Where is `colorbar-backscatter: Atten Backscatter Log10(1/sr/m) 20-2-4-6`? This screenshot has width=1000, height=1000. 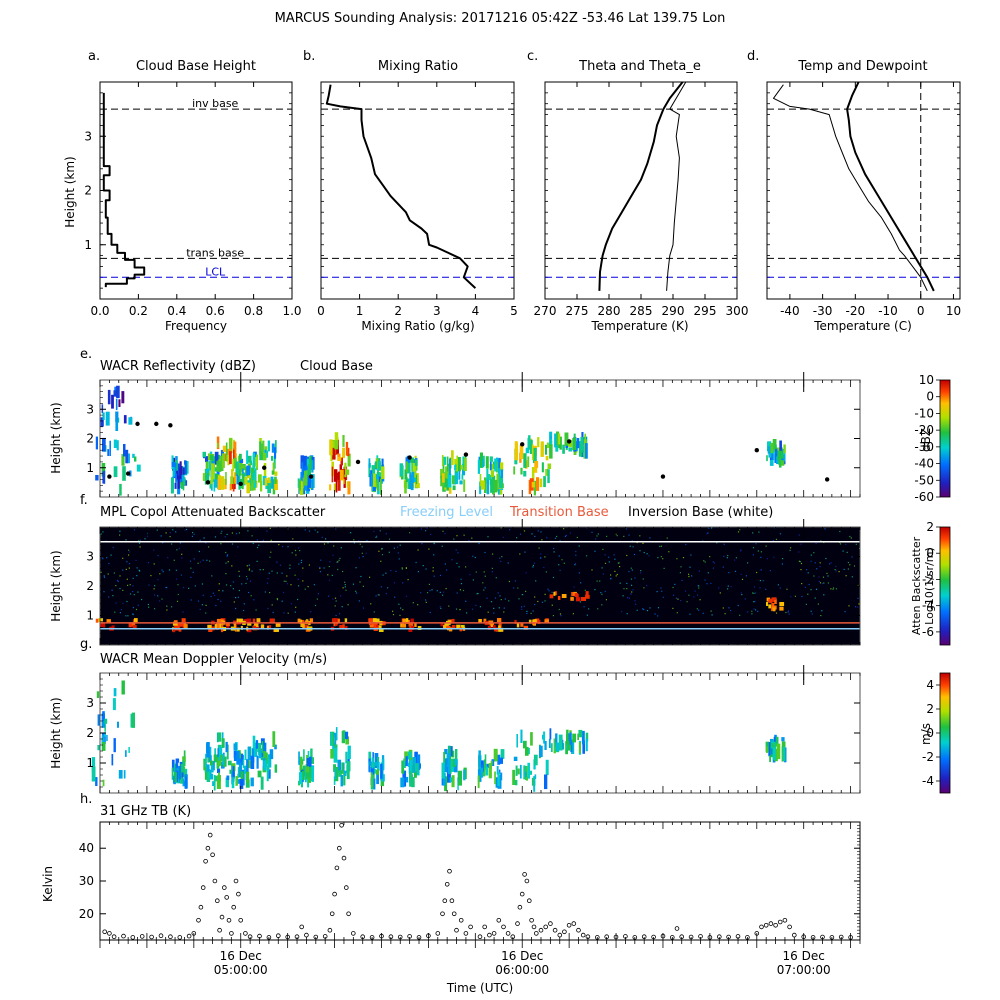 colorbar-backscatter: Atten Backscatter Log10(1/sr/m) 20-2-4-6 is located at coordinates (930, 583).